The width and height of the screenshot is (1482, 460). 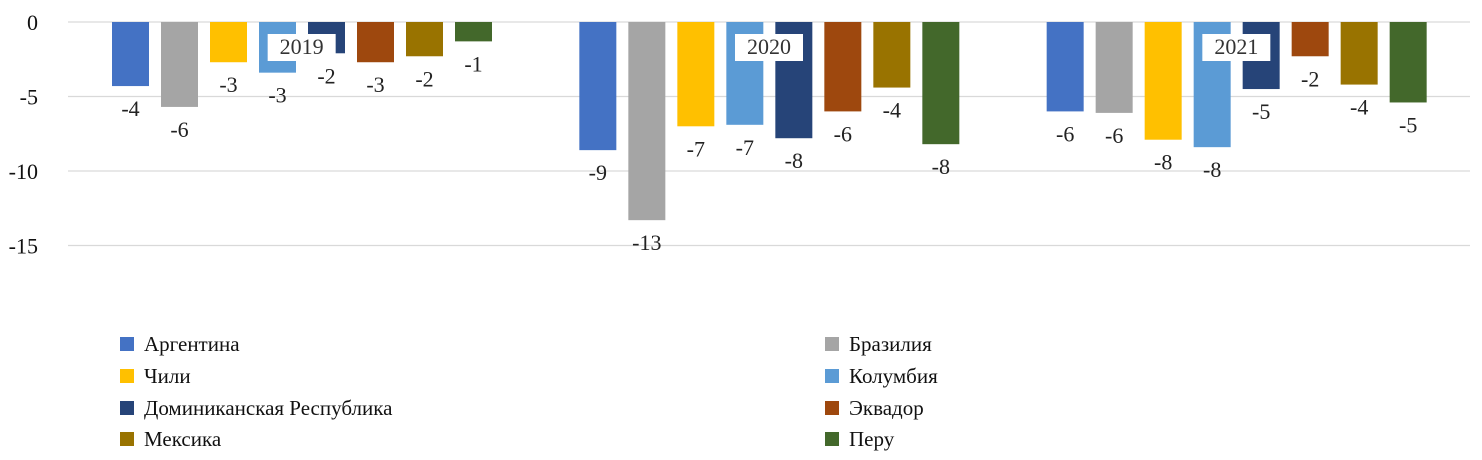 I want to click on data-label: -9, so click(x=598, y=172).